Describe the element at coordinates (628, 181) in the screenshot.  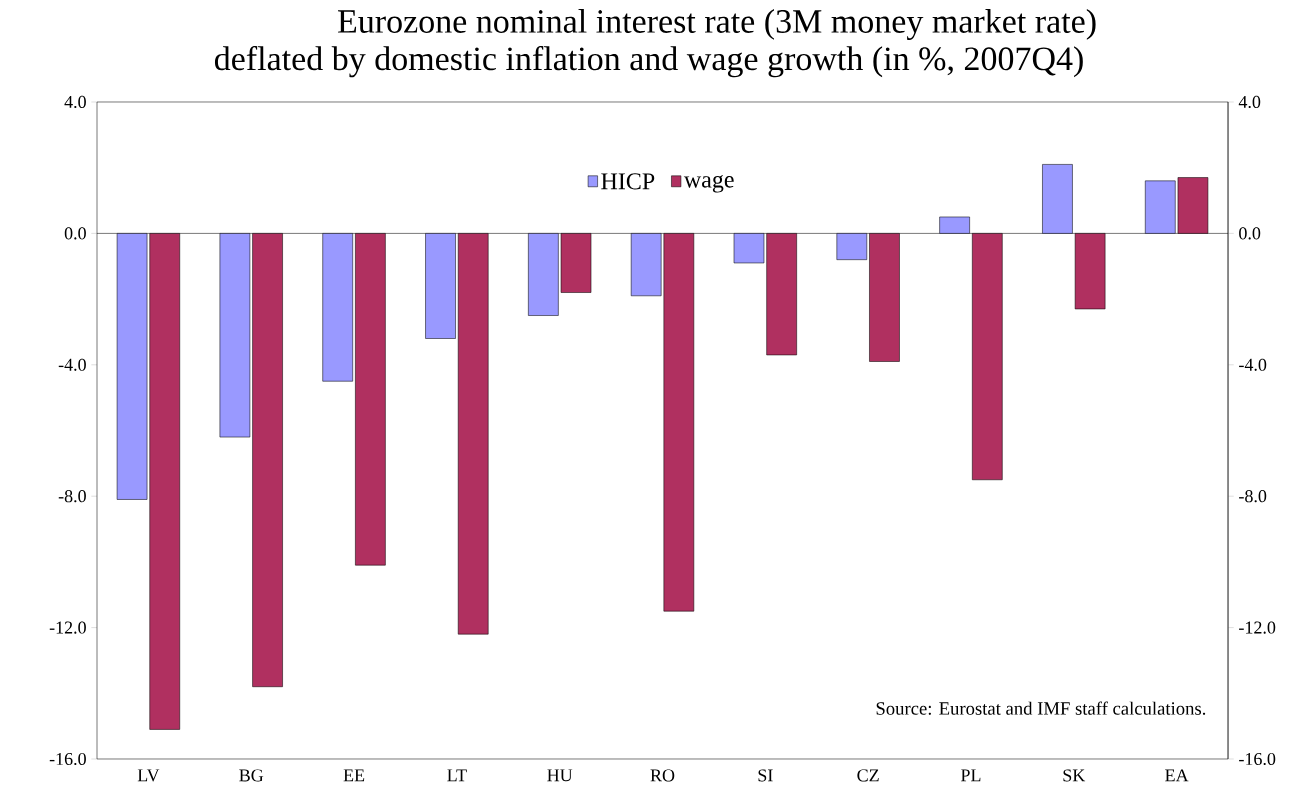
I see `legend-label: HICP` at that location.